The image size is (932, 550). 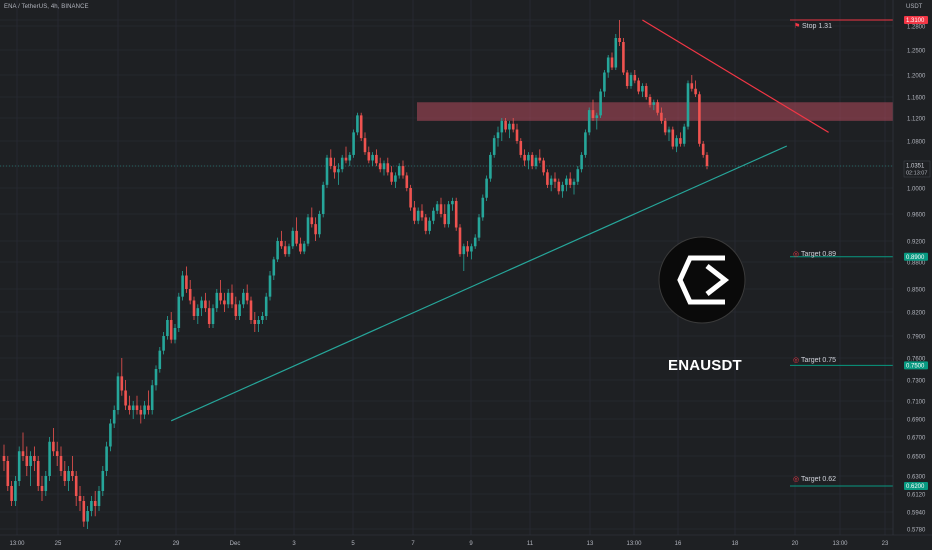 What do you see at coordinates (176, 544) in the screenshot?
I see `time-tick-label: 29` at bounding box center [176, 544].